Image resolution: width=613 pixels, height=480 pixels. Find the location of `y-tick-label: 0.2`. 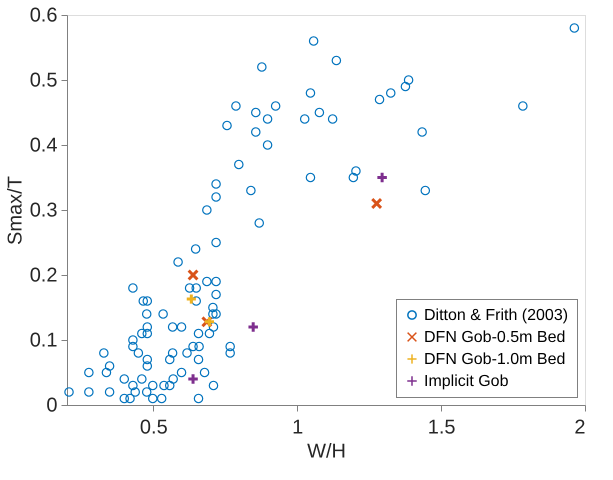

y-tick-label: 0.2 is located at coordinates (44, 275).